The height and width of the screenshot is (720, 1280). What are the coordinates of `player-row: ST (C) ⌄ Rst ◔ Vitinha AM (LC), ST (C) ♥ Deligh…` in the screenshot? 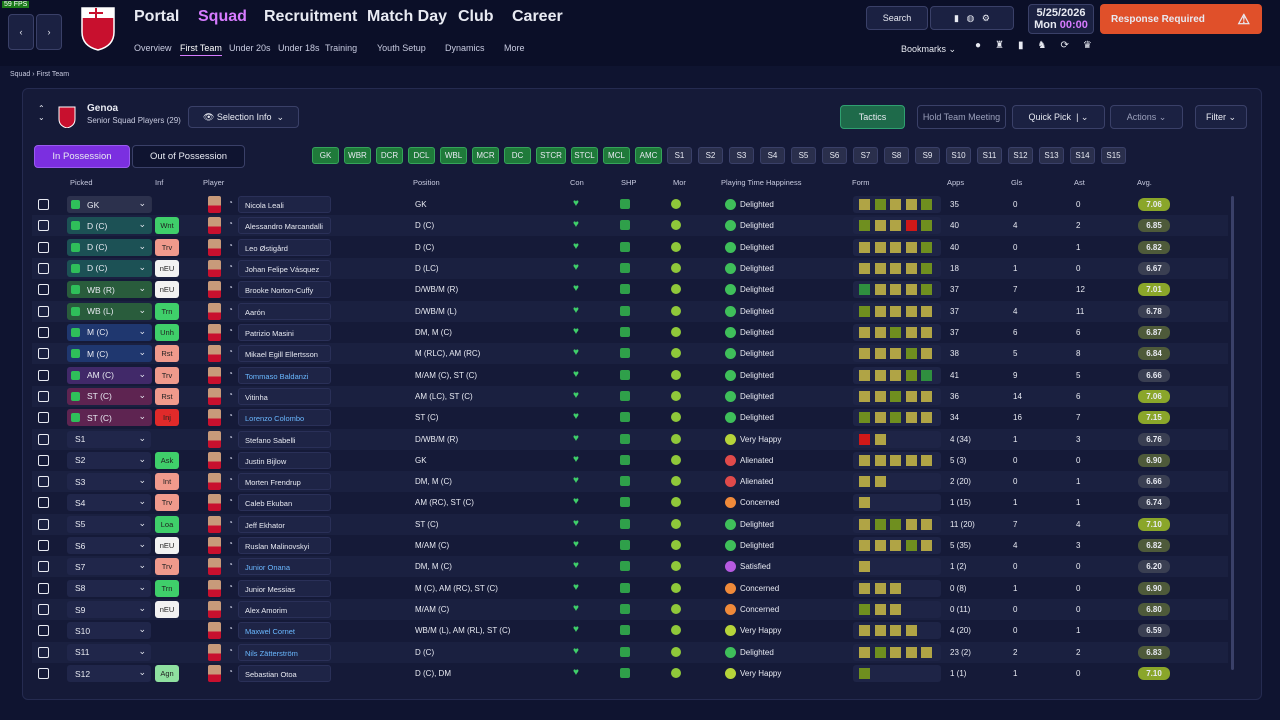 It's located at (630, 396).